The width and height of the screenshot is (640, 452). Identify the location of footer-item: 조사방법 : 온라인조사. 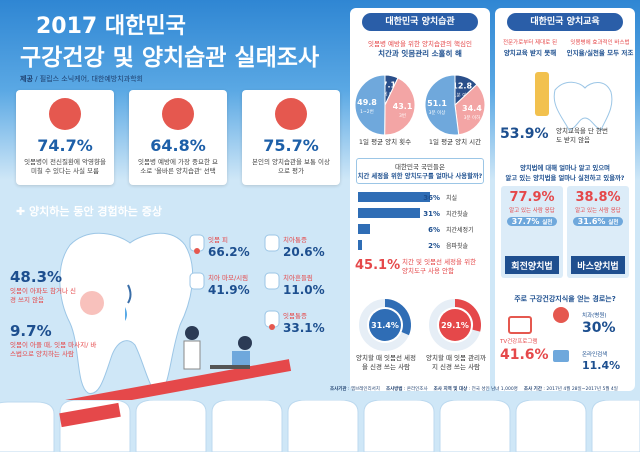
(406, 389).